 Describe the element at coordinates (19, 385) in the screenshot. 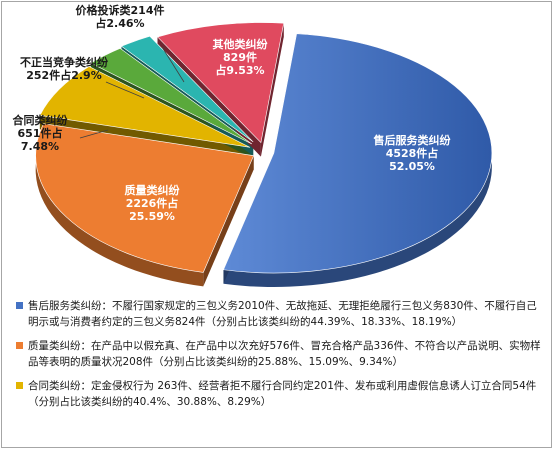

I see `legend-swatch-contract` at that location.